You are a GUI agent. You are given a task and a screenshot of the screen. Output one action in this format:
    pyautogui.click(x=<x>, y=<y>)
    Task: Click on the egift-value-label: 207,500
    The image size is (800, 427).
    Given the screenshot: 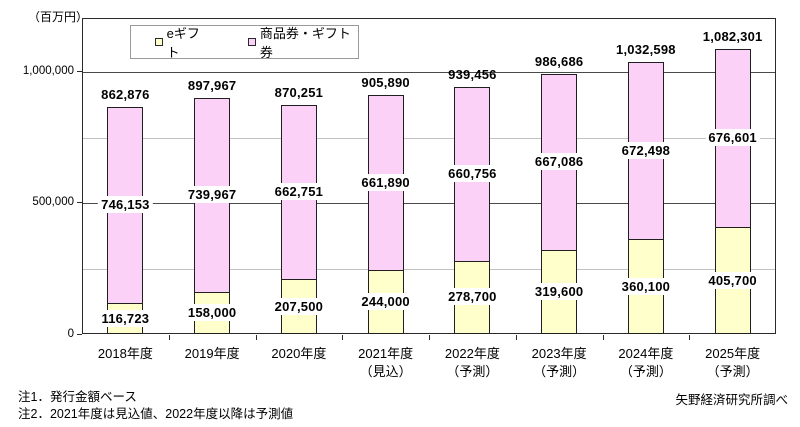 What is the action you would take?
    pyautogui.click(x=299, y=306)
    